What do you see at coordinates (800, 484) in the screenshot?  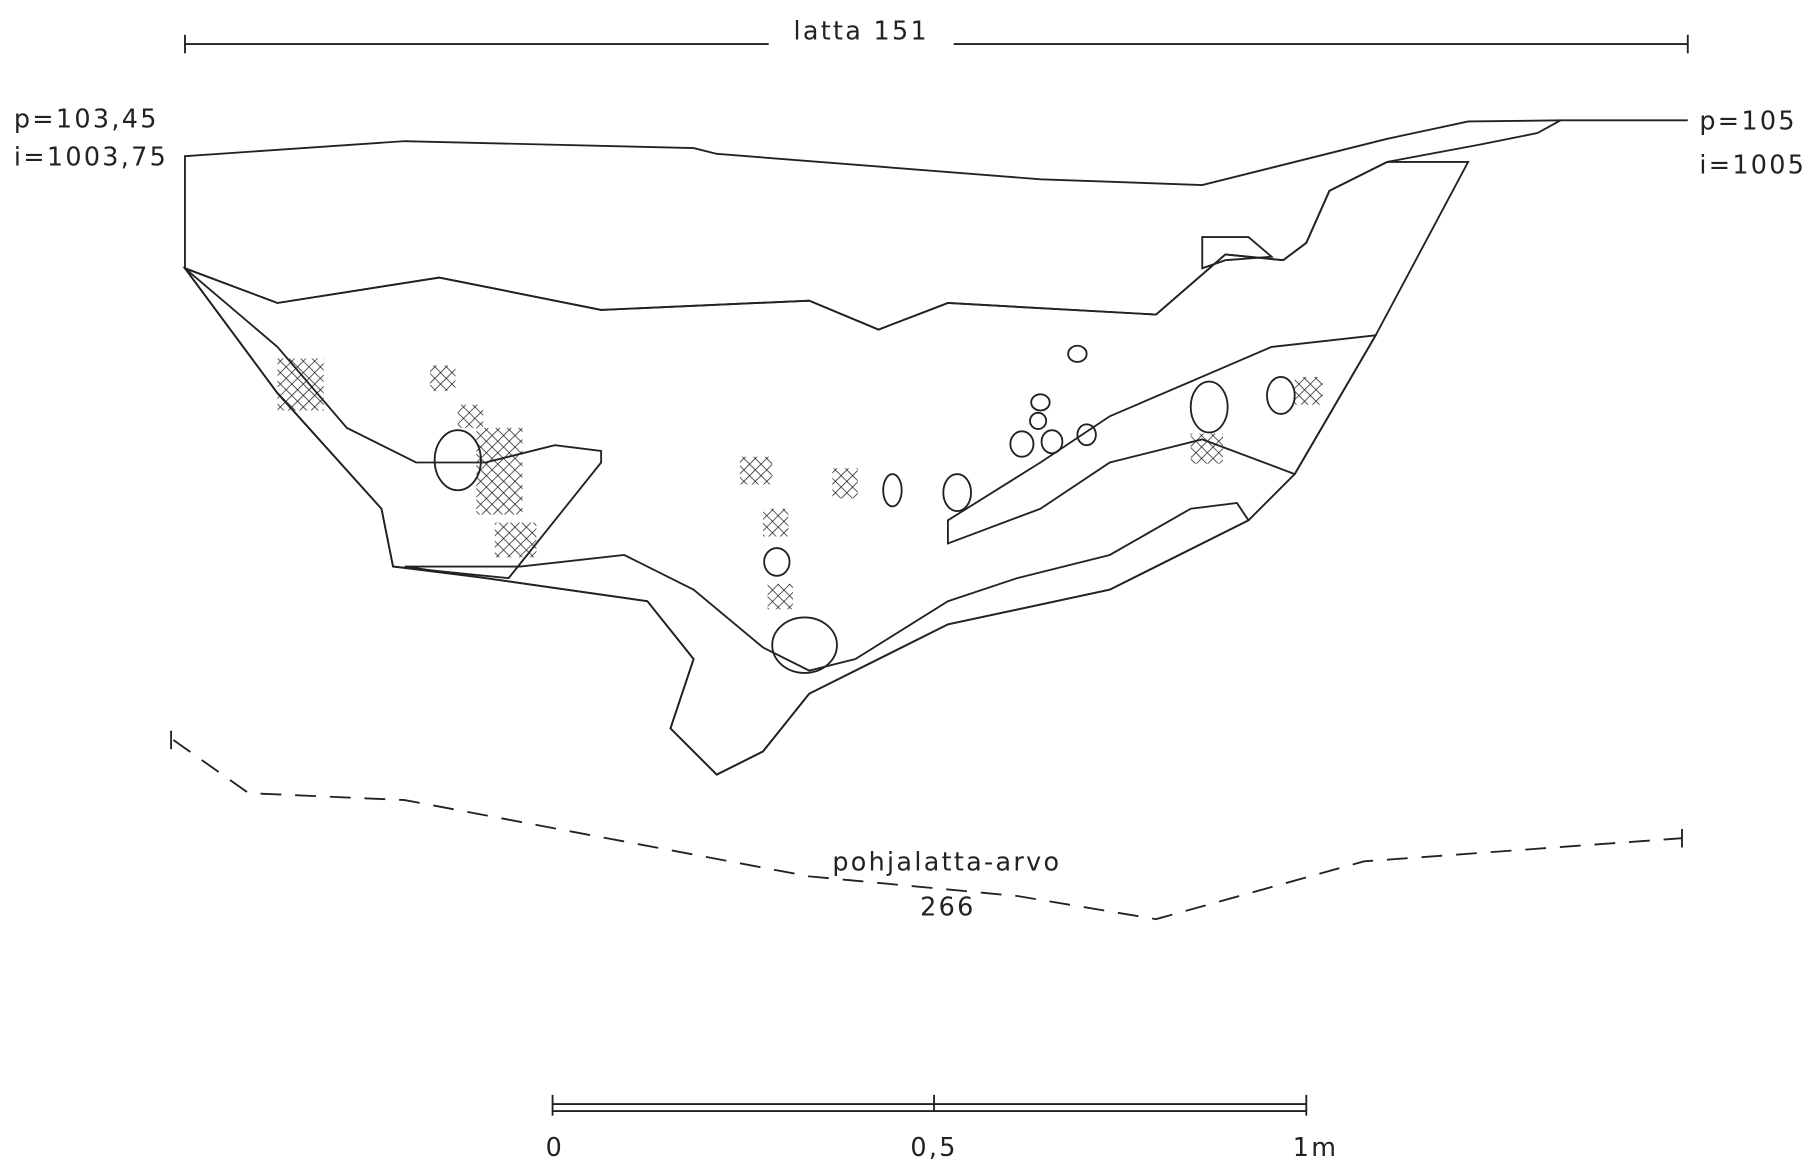 I see `crosshatch-patches` at bounding box center [800, 484].